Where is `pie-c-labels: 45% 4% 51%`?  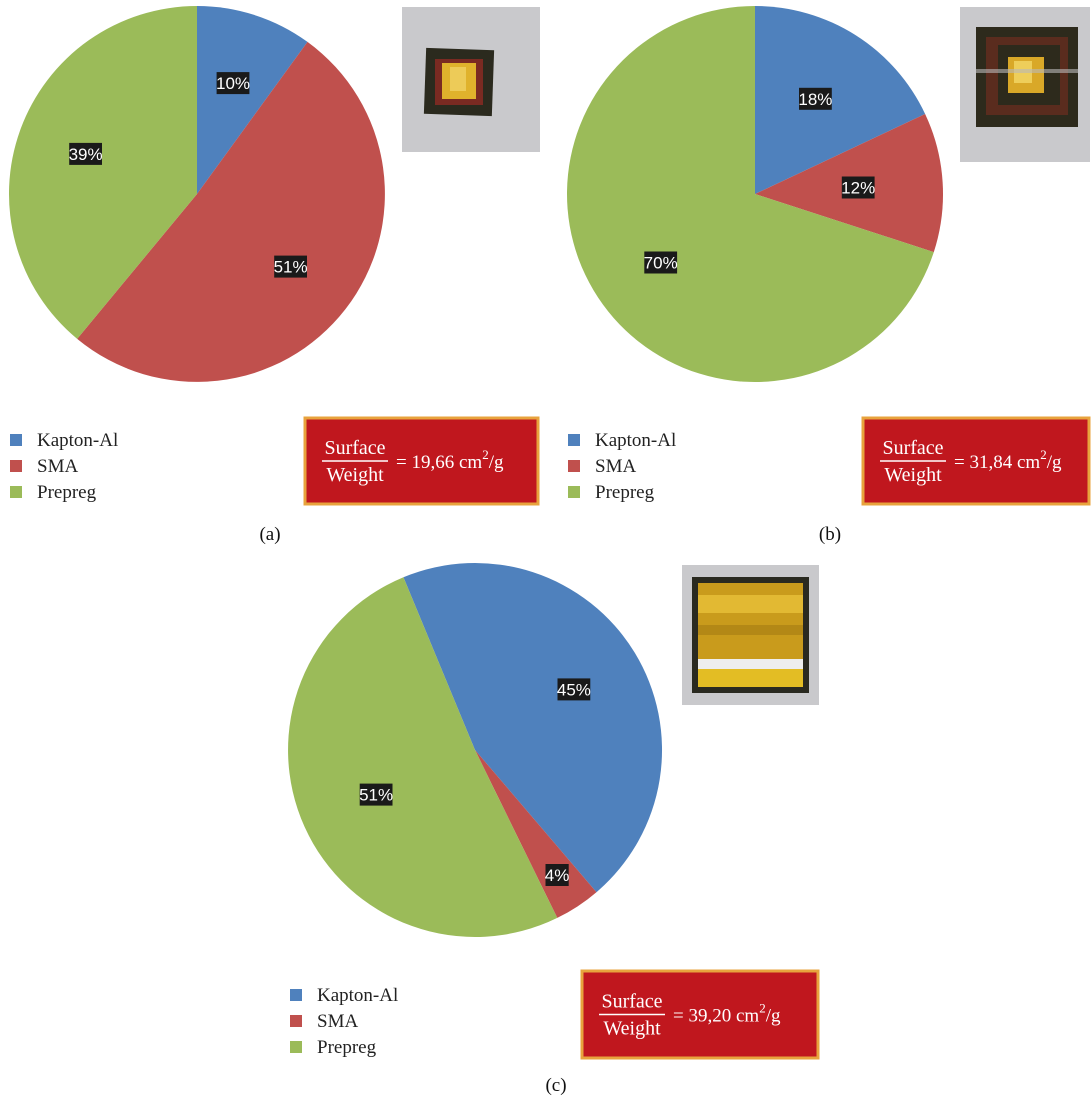 pie-c-labels: 45% 4% 51% is located at coordinates (475, 782).